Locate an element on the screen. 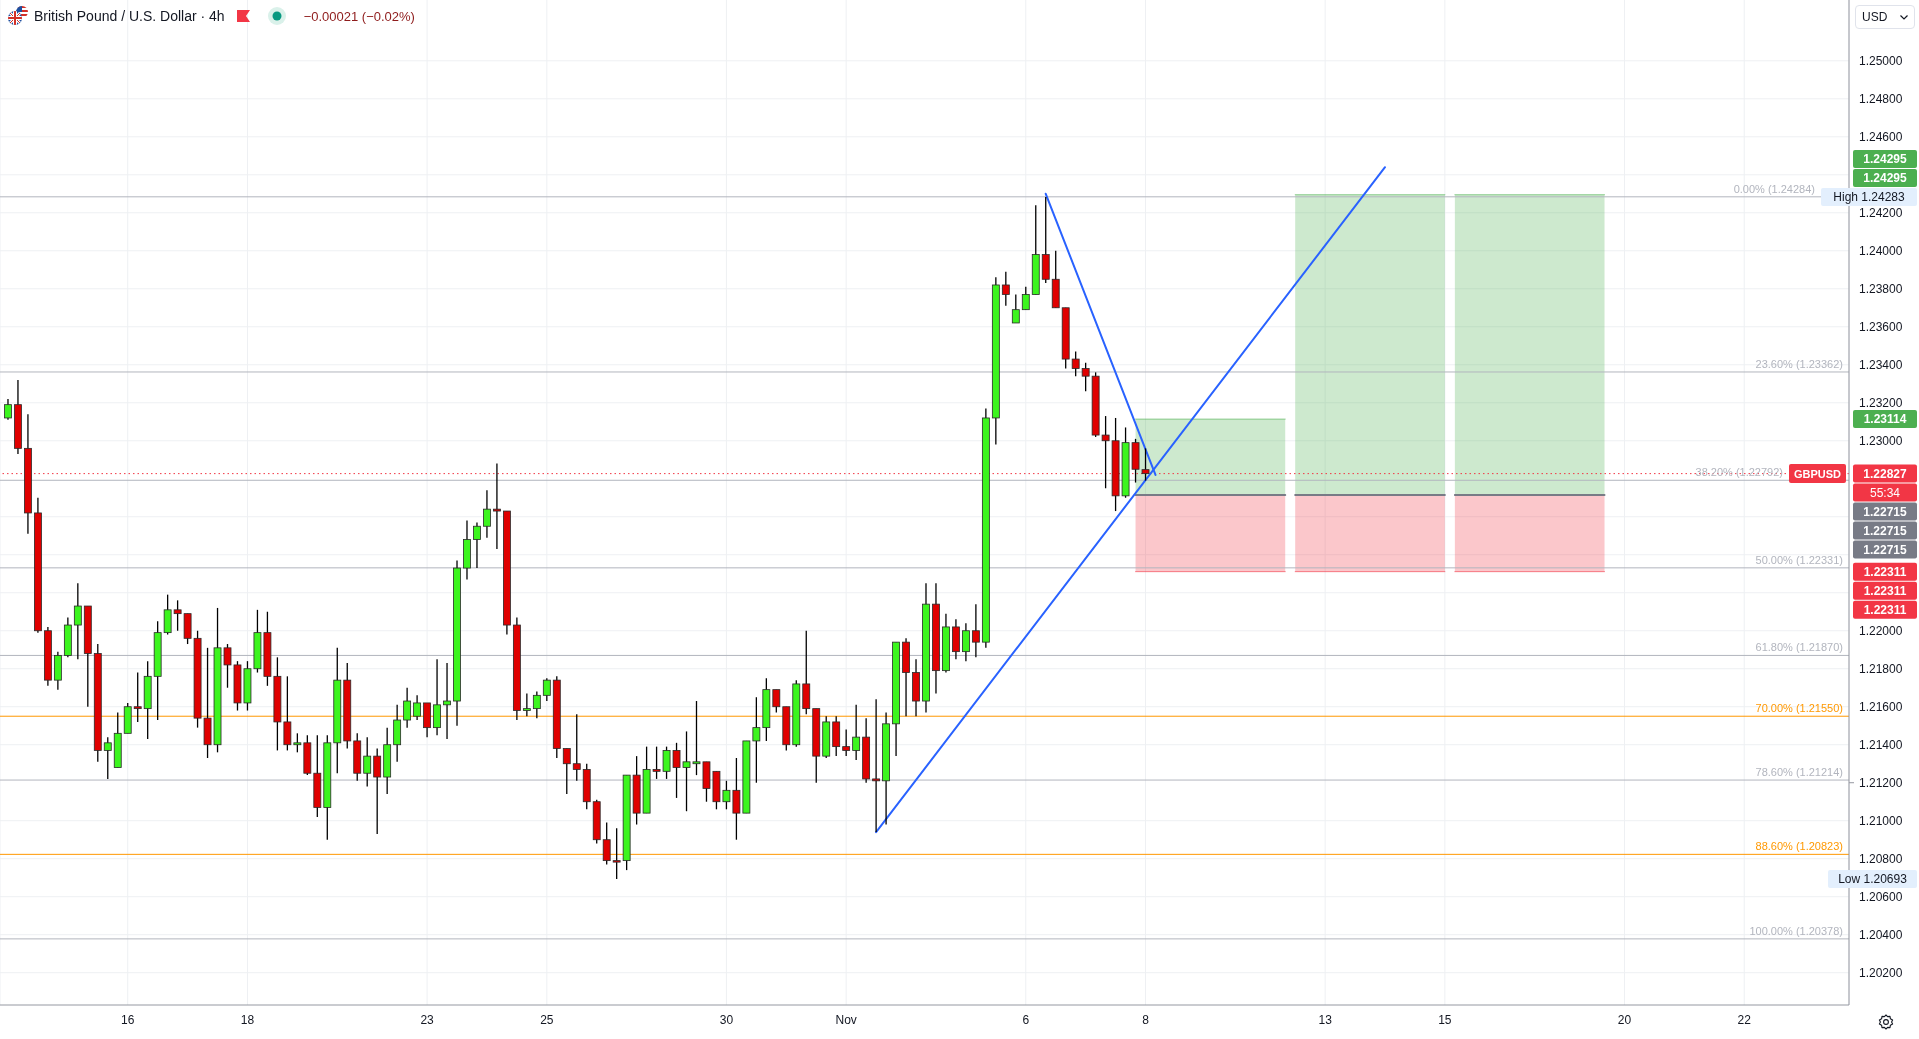 The width and height of the screenshot is (1919, 1039). x-tick-label: 16 is located at coordinates (128, 1019).